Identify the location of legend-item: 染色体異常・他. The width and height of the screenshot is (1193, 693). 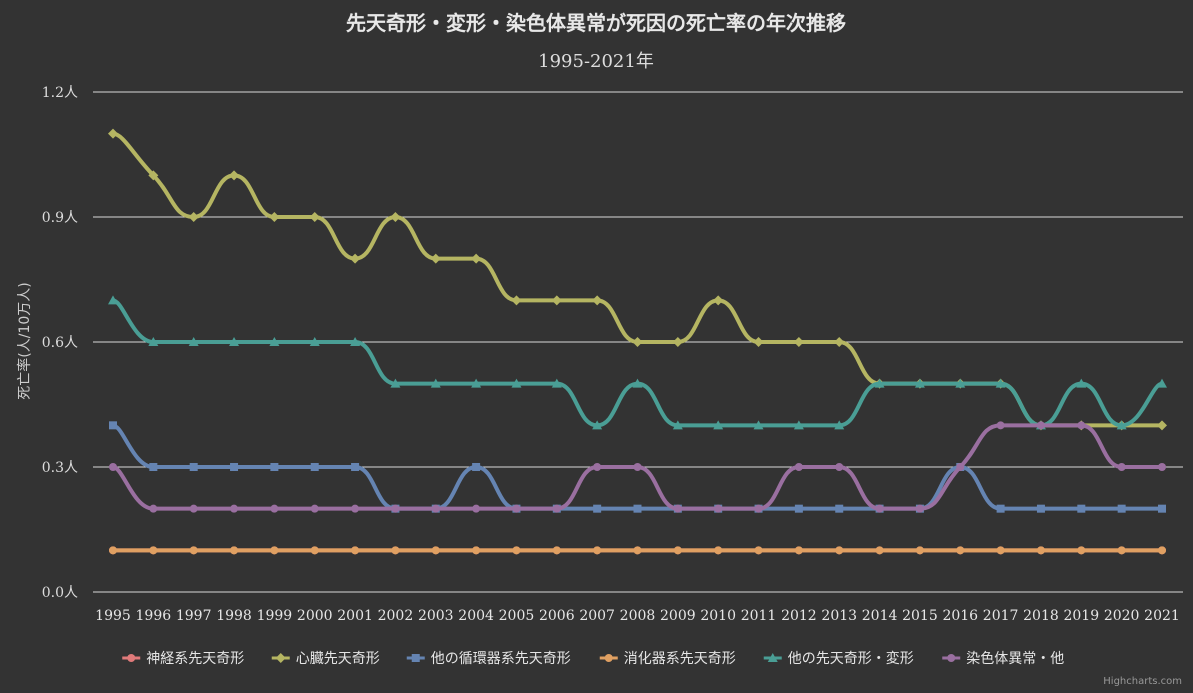
(1003, 658).